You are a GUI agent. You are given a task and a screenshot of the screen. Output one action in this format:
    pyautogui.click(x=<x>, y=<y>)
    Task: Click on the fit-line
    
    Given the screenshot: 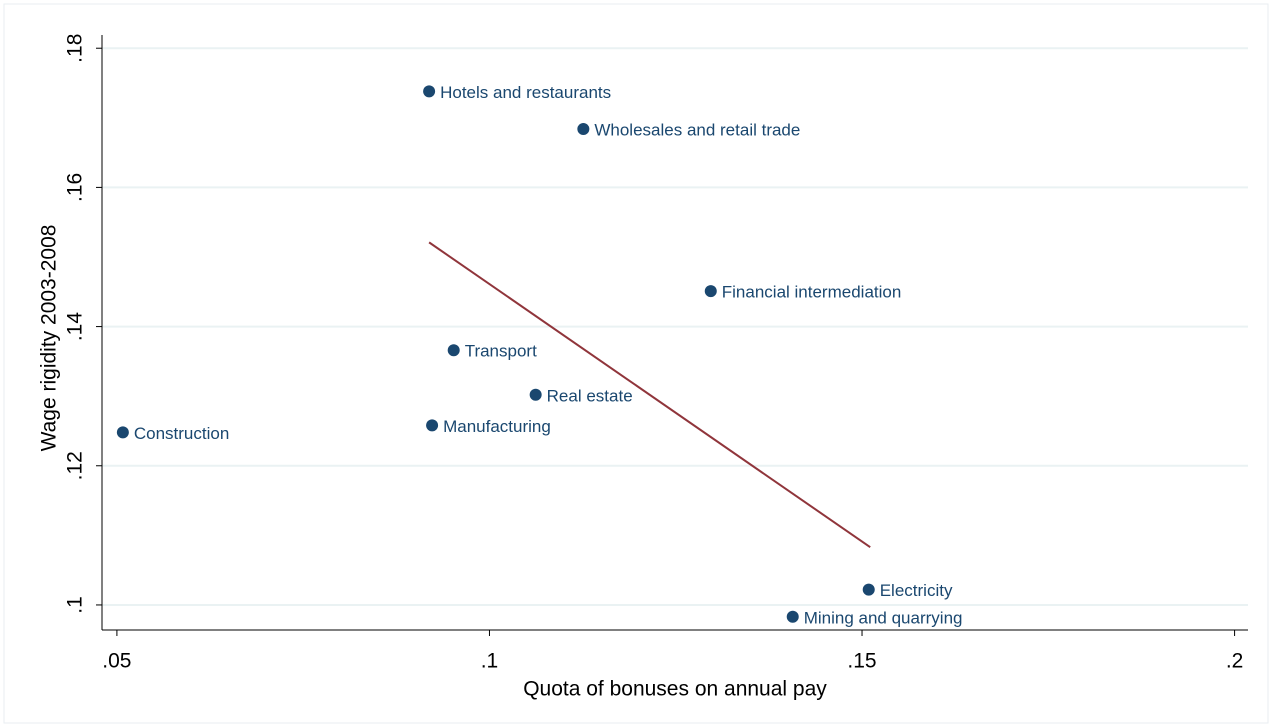 What is the action you would take?
    pyautogui.click(x=649, y=395)
    